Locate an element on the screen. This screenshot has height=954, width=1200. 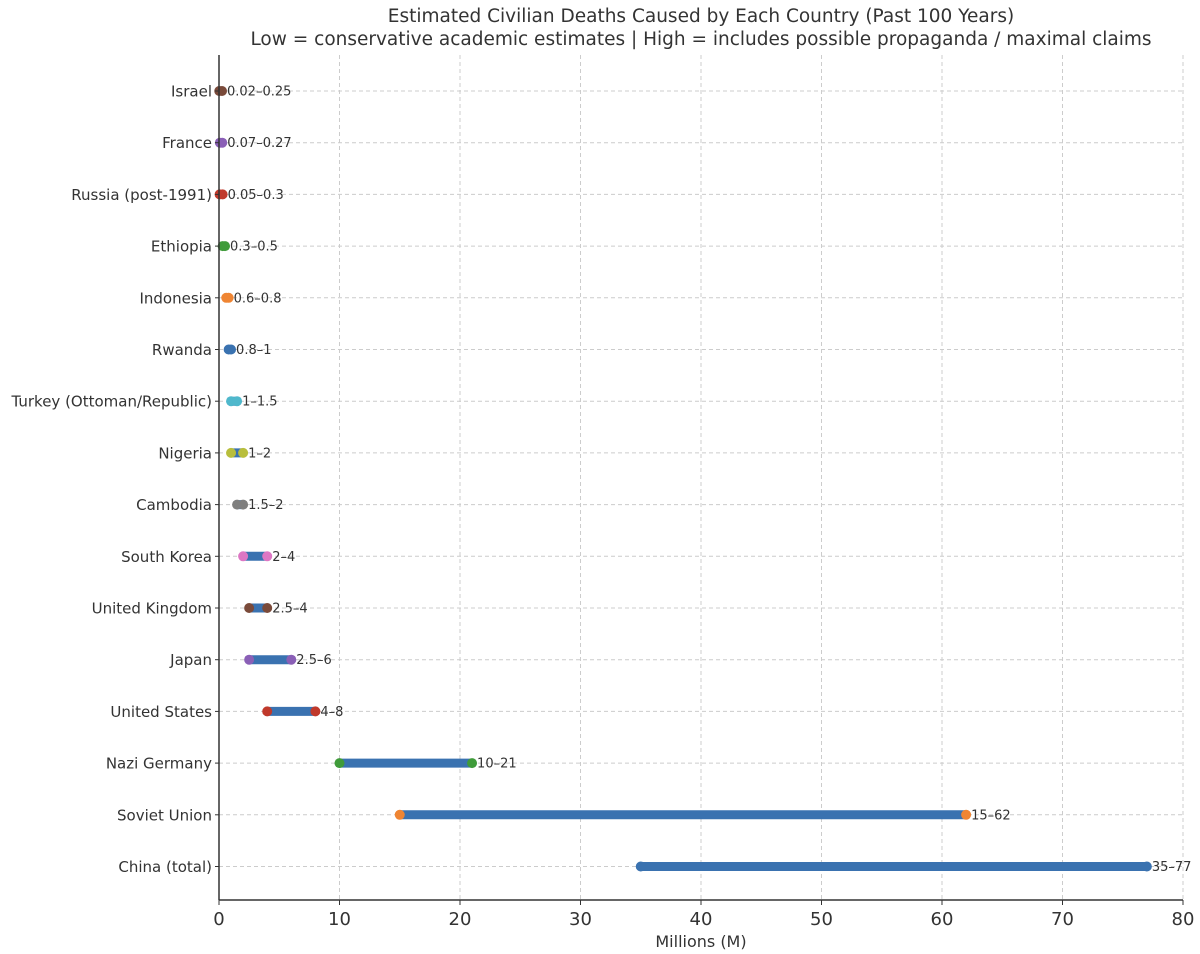
y-tick-label: Japan is located at coordinates (190, 660).